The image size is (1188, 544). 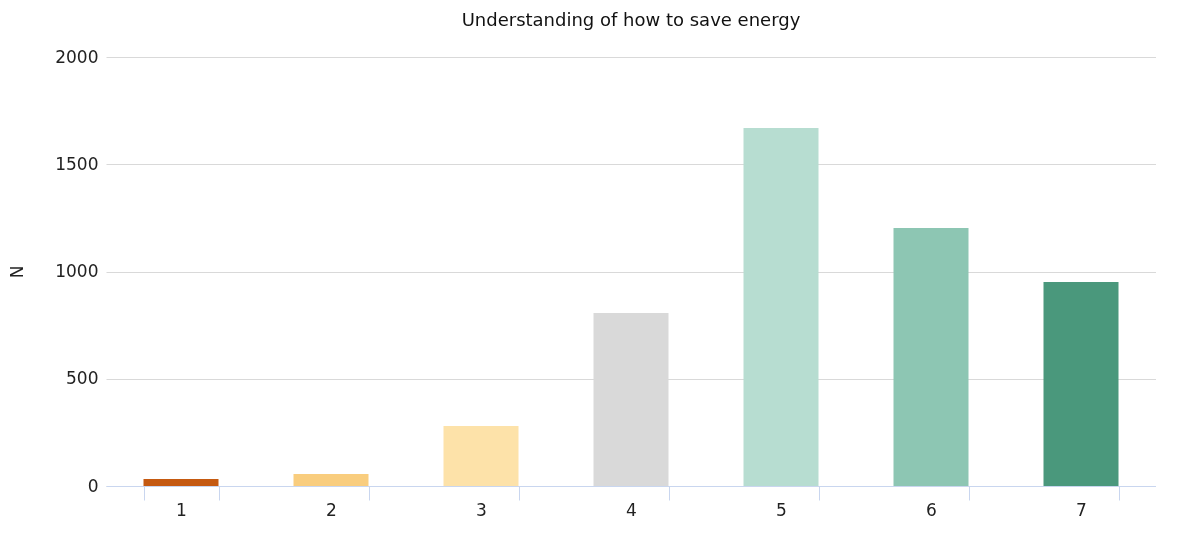 What do you see at coordinates (77, 56) in the screenshot?
I see `y-tick-label: 2000` at bounding box center [77, 56].